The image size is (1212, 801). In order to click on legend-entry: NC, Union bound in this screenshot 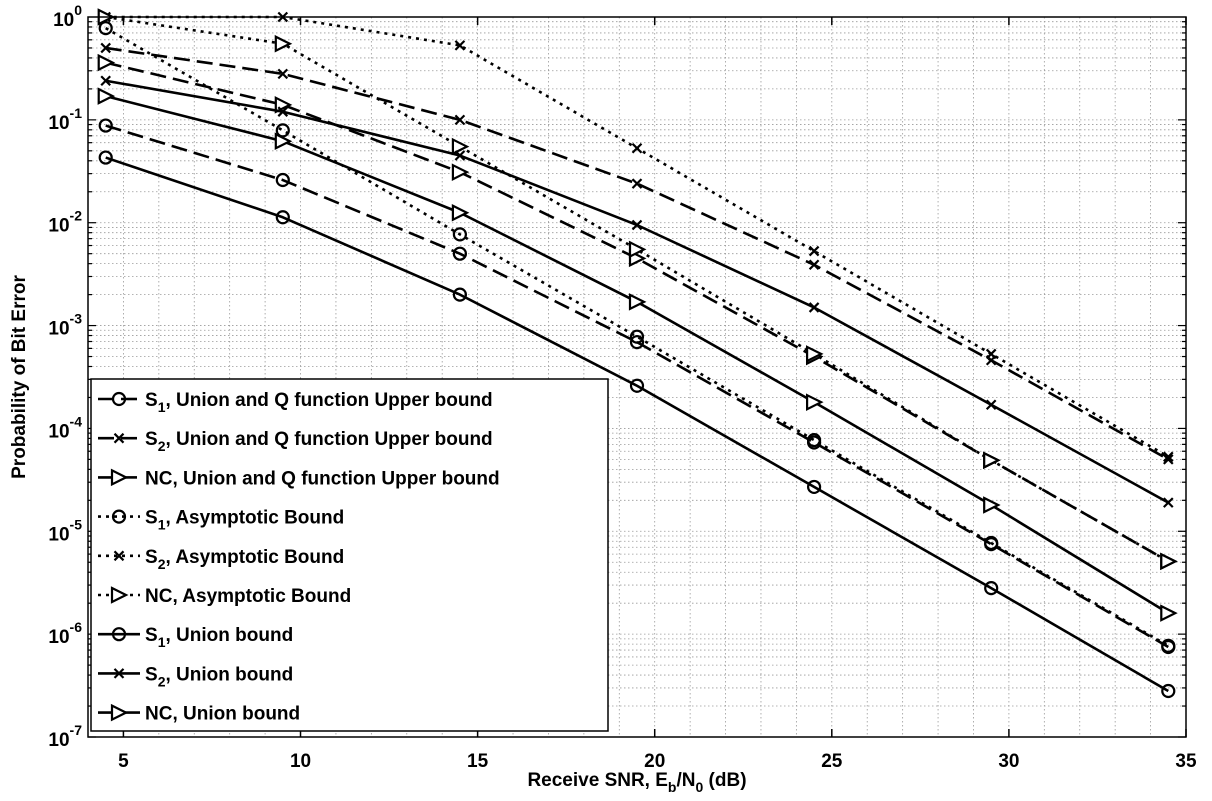, I will do `click(199, 714)`.